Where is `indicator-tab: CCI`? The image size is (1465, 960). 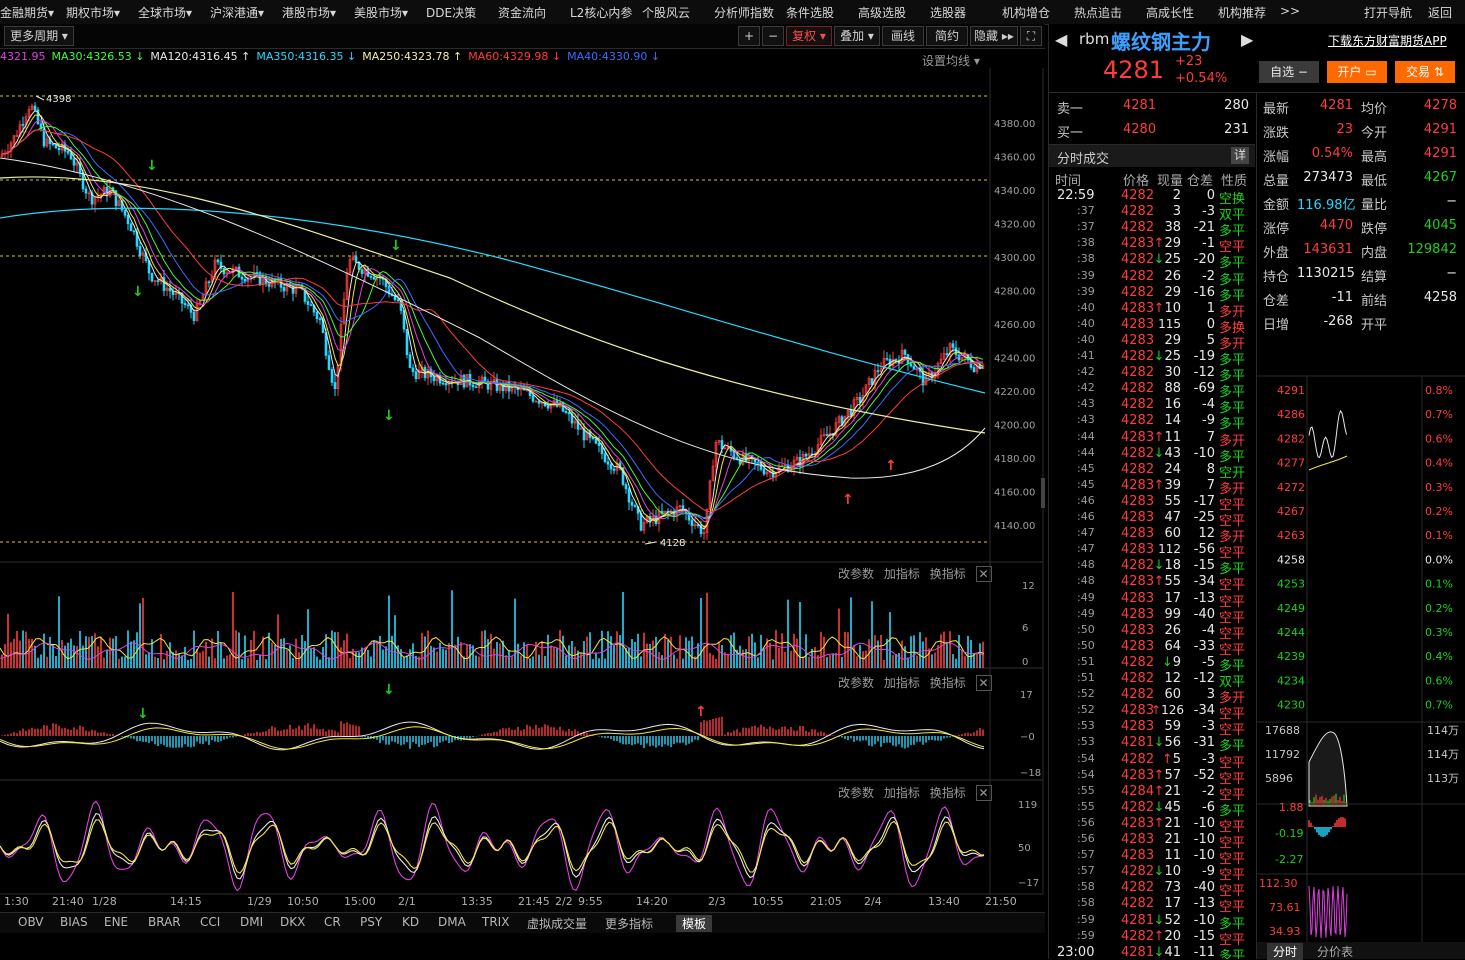 indicator-tab: CCI is located at coordinates (210, 922).